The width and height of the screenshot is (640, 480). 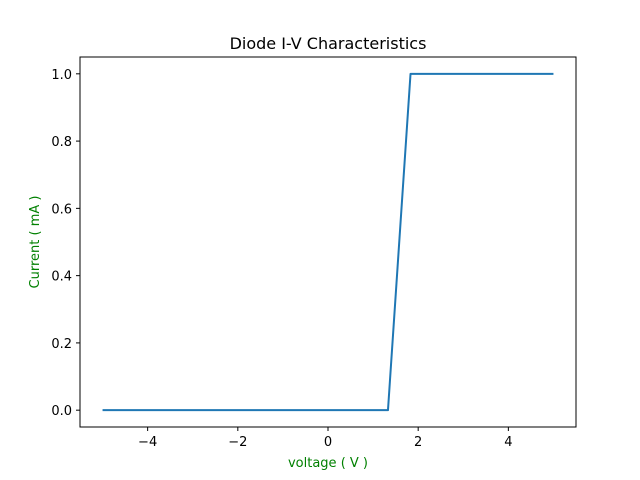 What do you see at coordinates (61, 277) in the screenshot?
I see `y-tick-label: 0.4` at bounding box center [61, 277].